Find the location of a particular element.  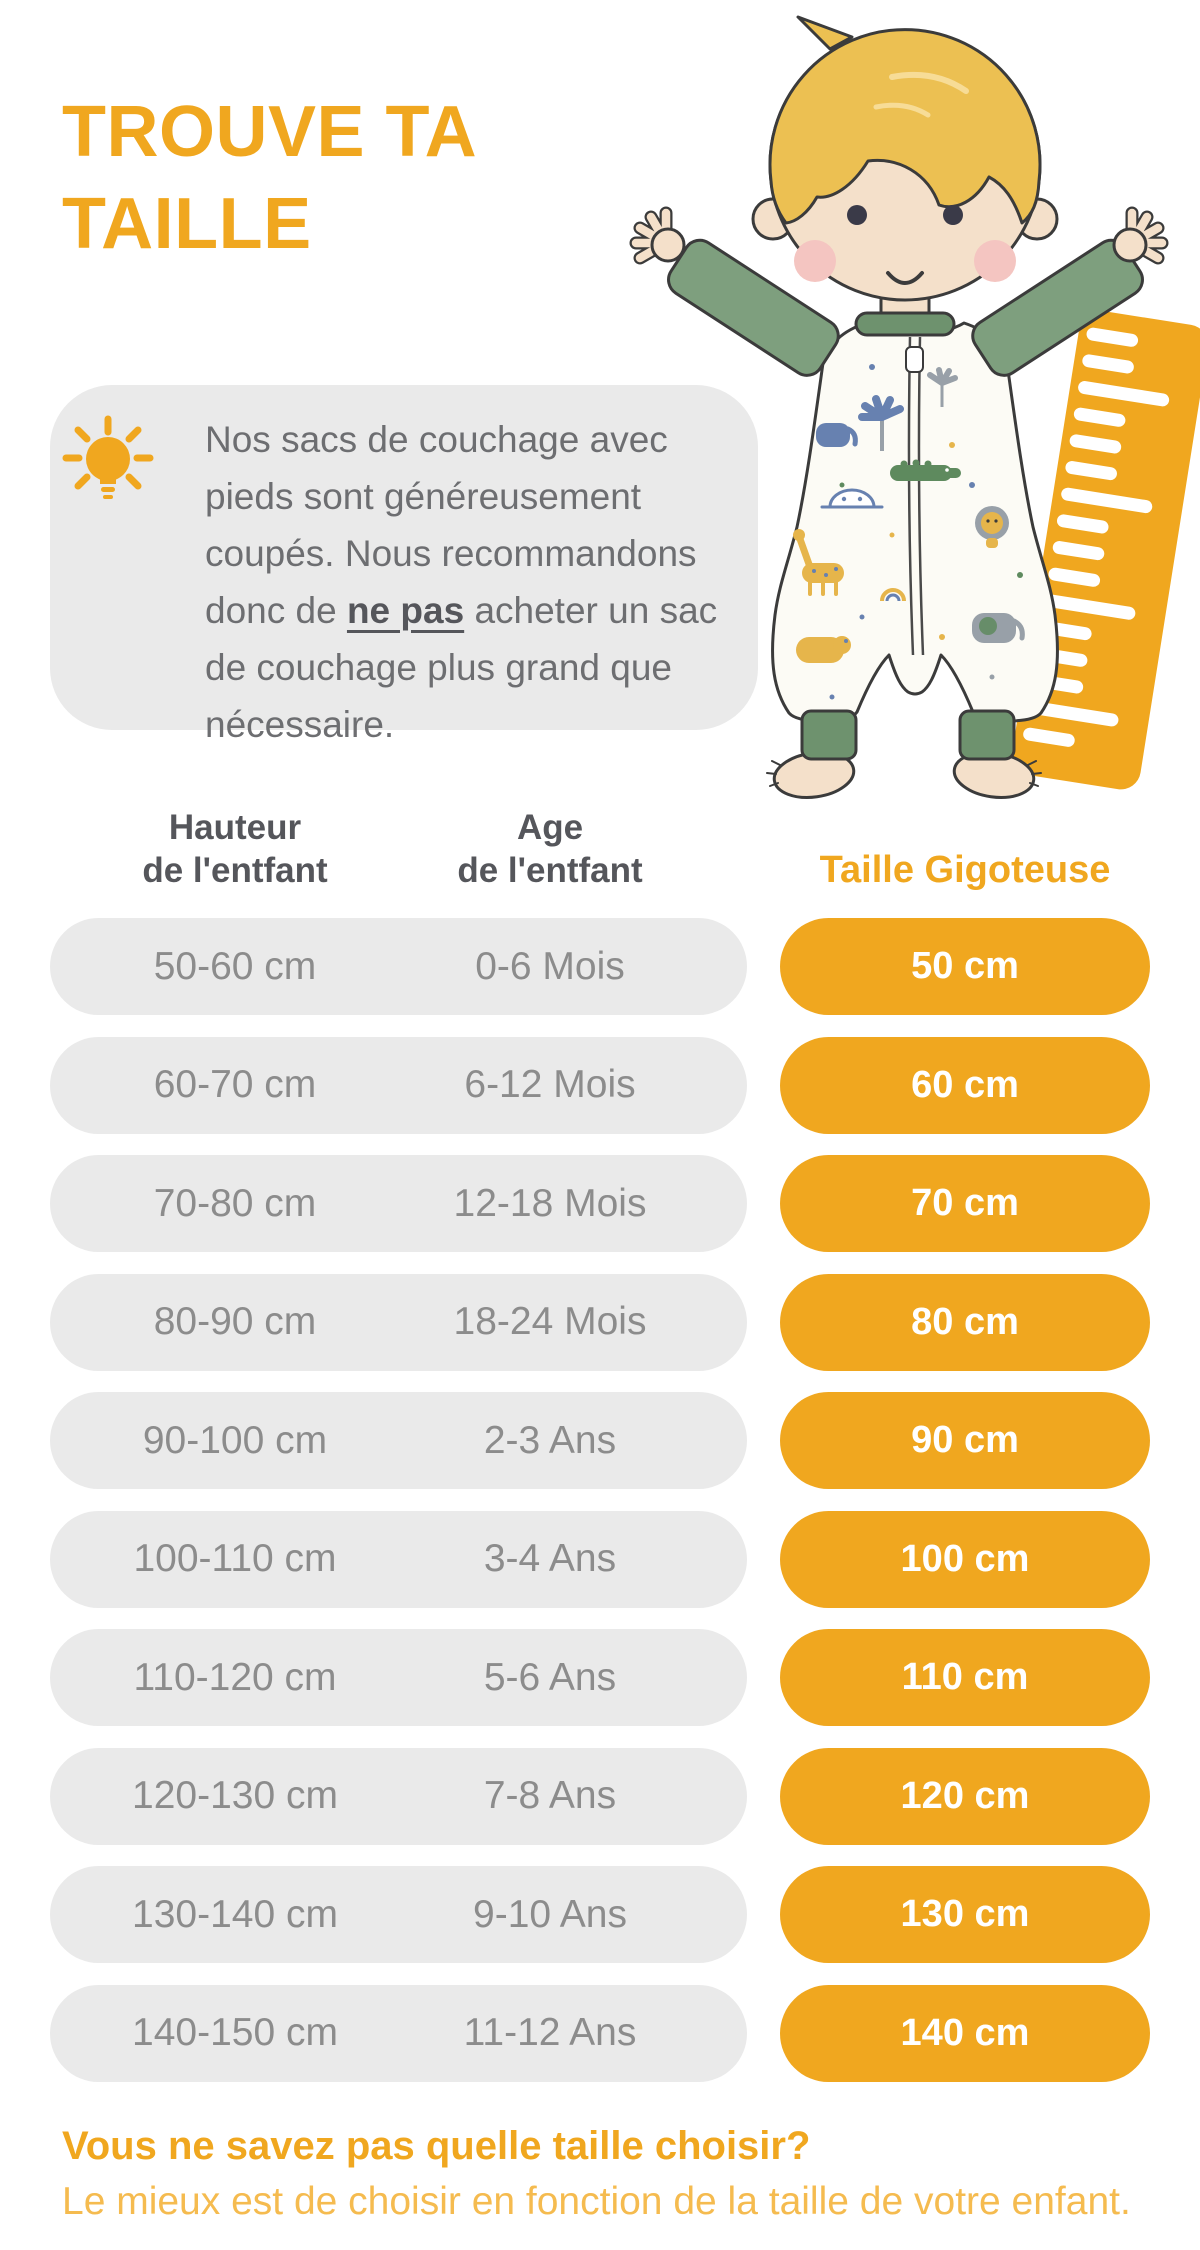

page-title: TROUVE TA TAILLE is located at coordinates (270, 178).